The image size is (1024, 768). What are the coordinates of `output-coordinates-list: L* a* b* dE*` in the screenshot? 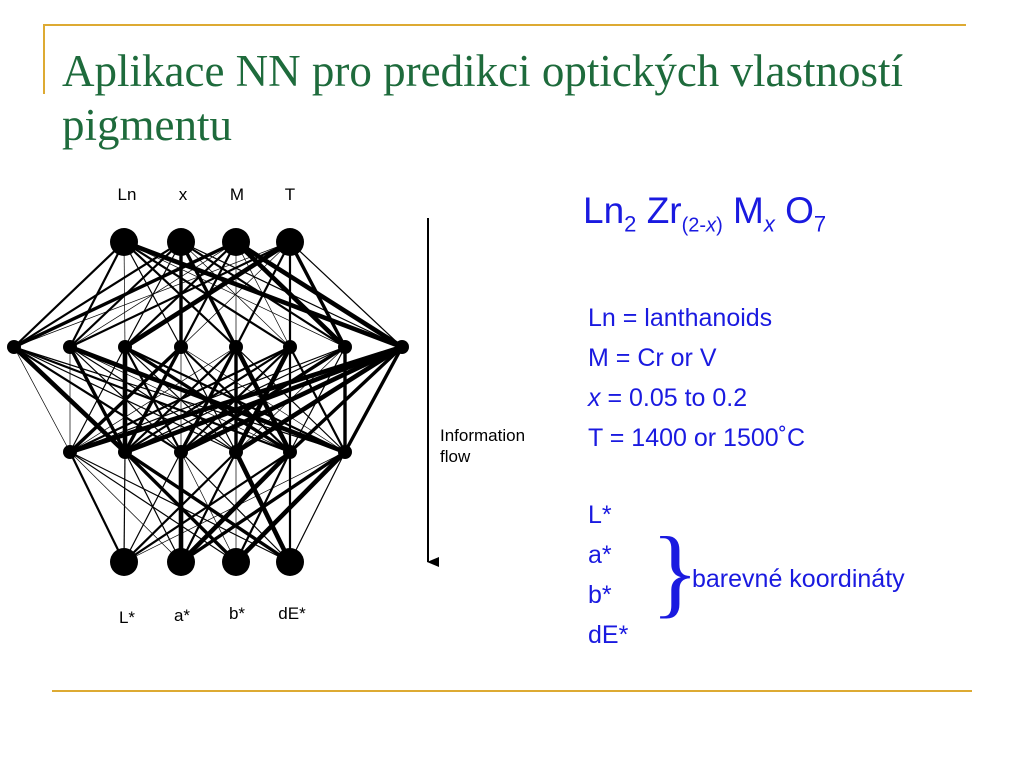 It's located at (608, 575).